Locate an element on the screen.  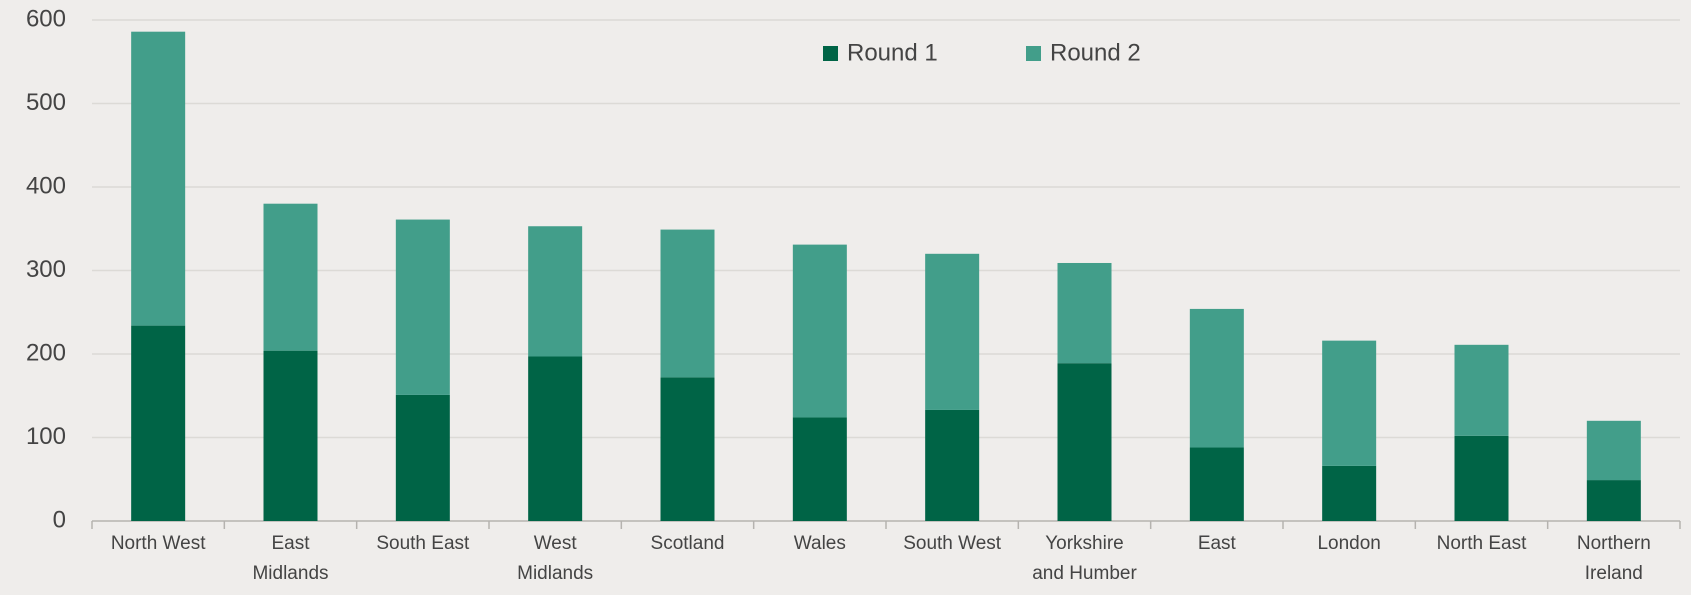
x-tick-label: South East is located at coordinates (423, 543).